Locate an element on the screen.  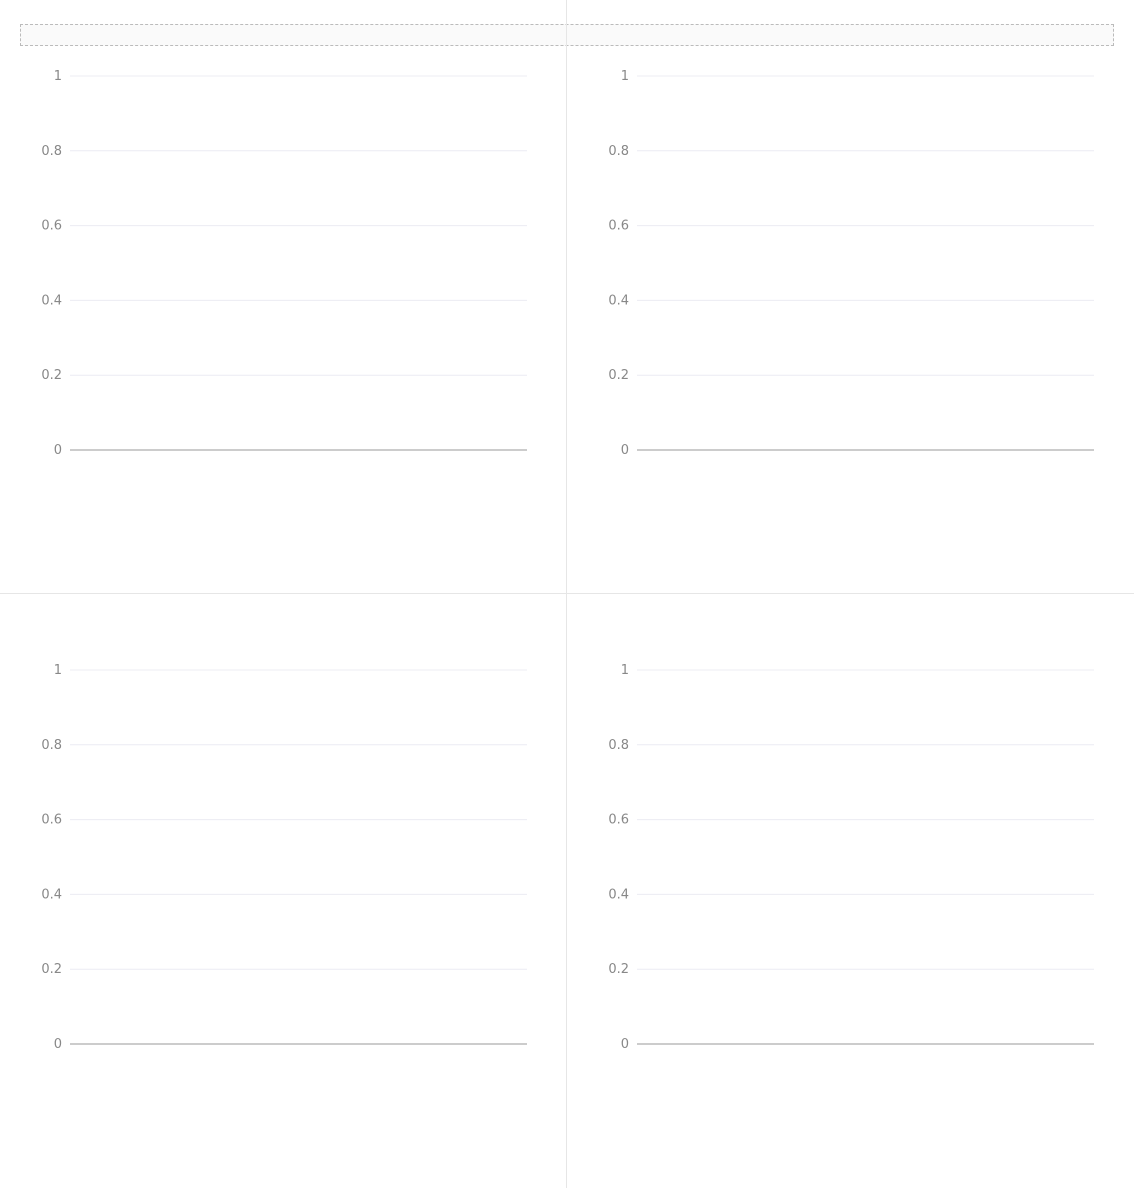
placeholder-note is located at coordinates (567, 35).